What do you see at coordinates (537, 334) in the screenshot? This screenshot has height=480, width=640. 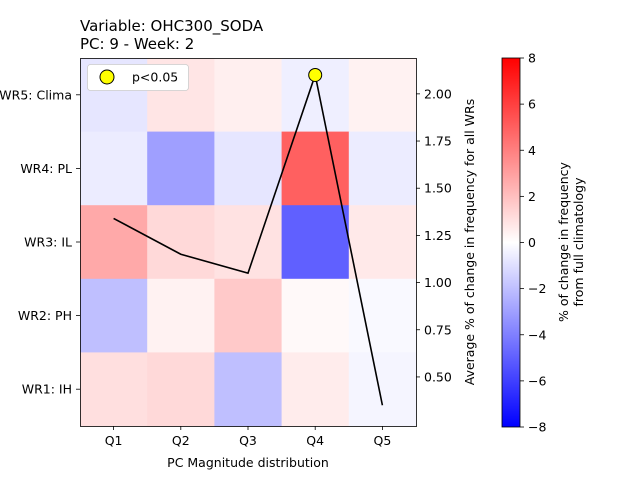 I see `colorbar-tick-label: −4` at bounding box center [537, 334].